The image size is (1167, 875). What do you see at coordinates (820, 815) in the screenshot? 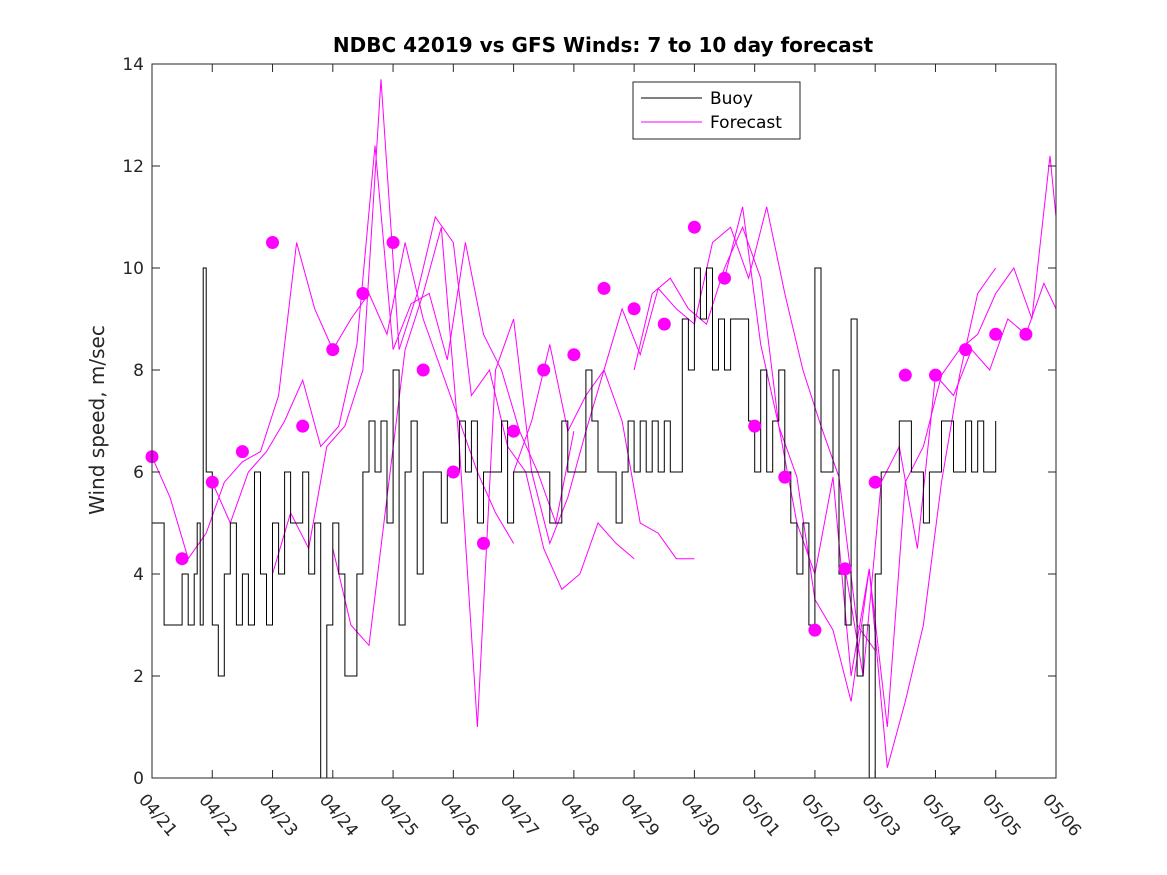
I see `x-tick-label: 05/02` at bounding box center [820, 815].